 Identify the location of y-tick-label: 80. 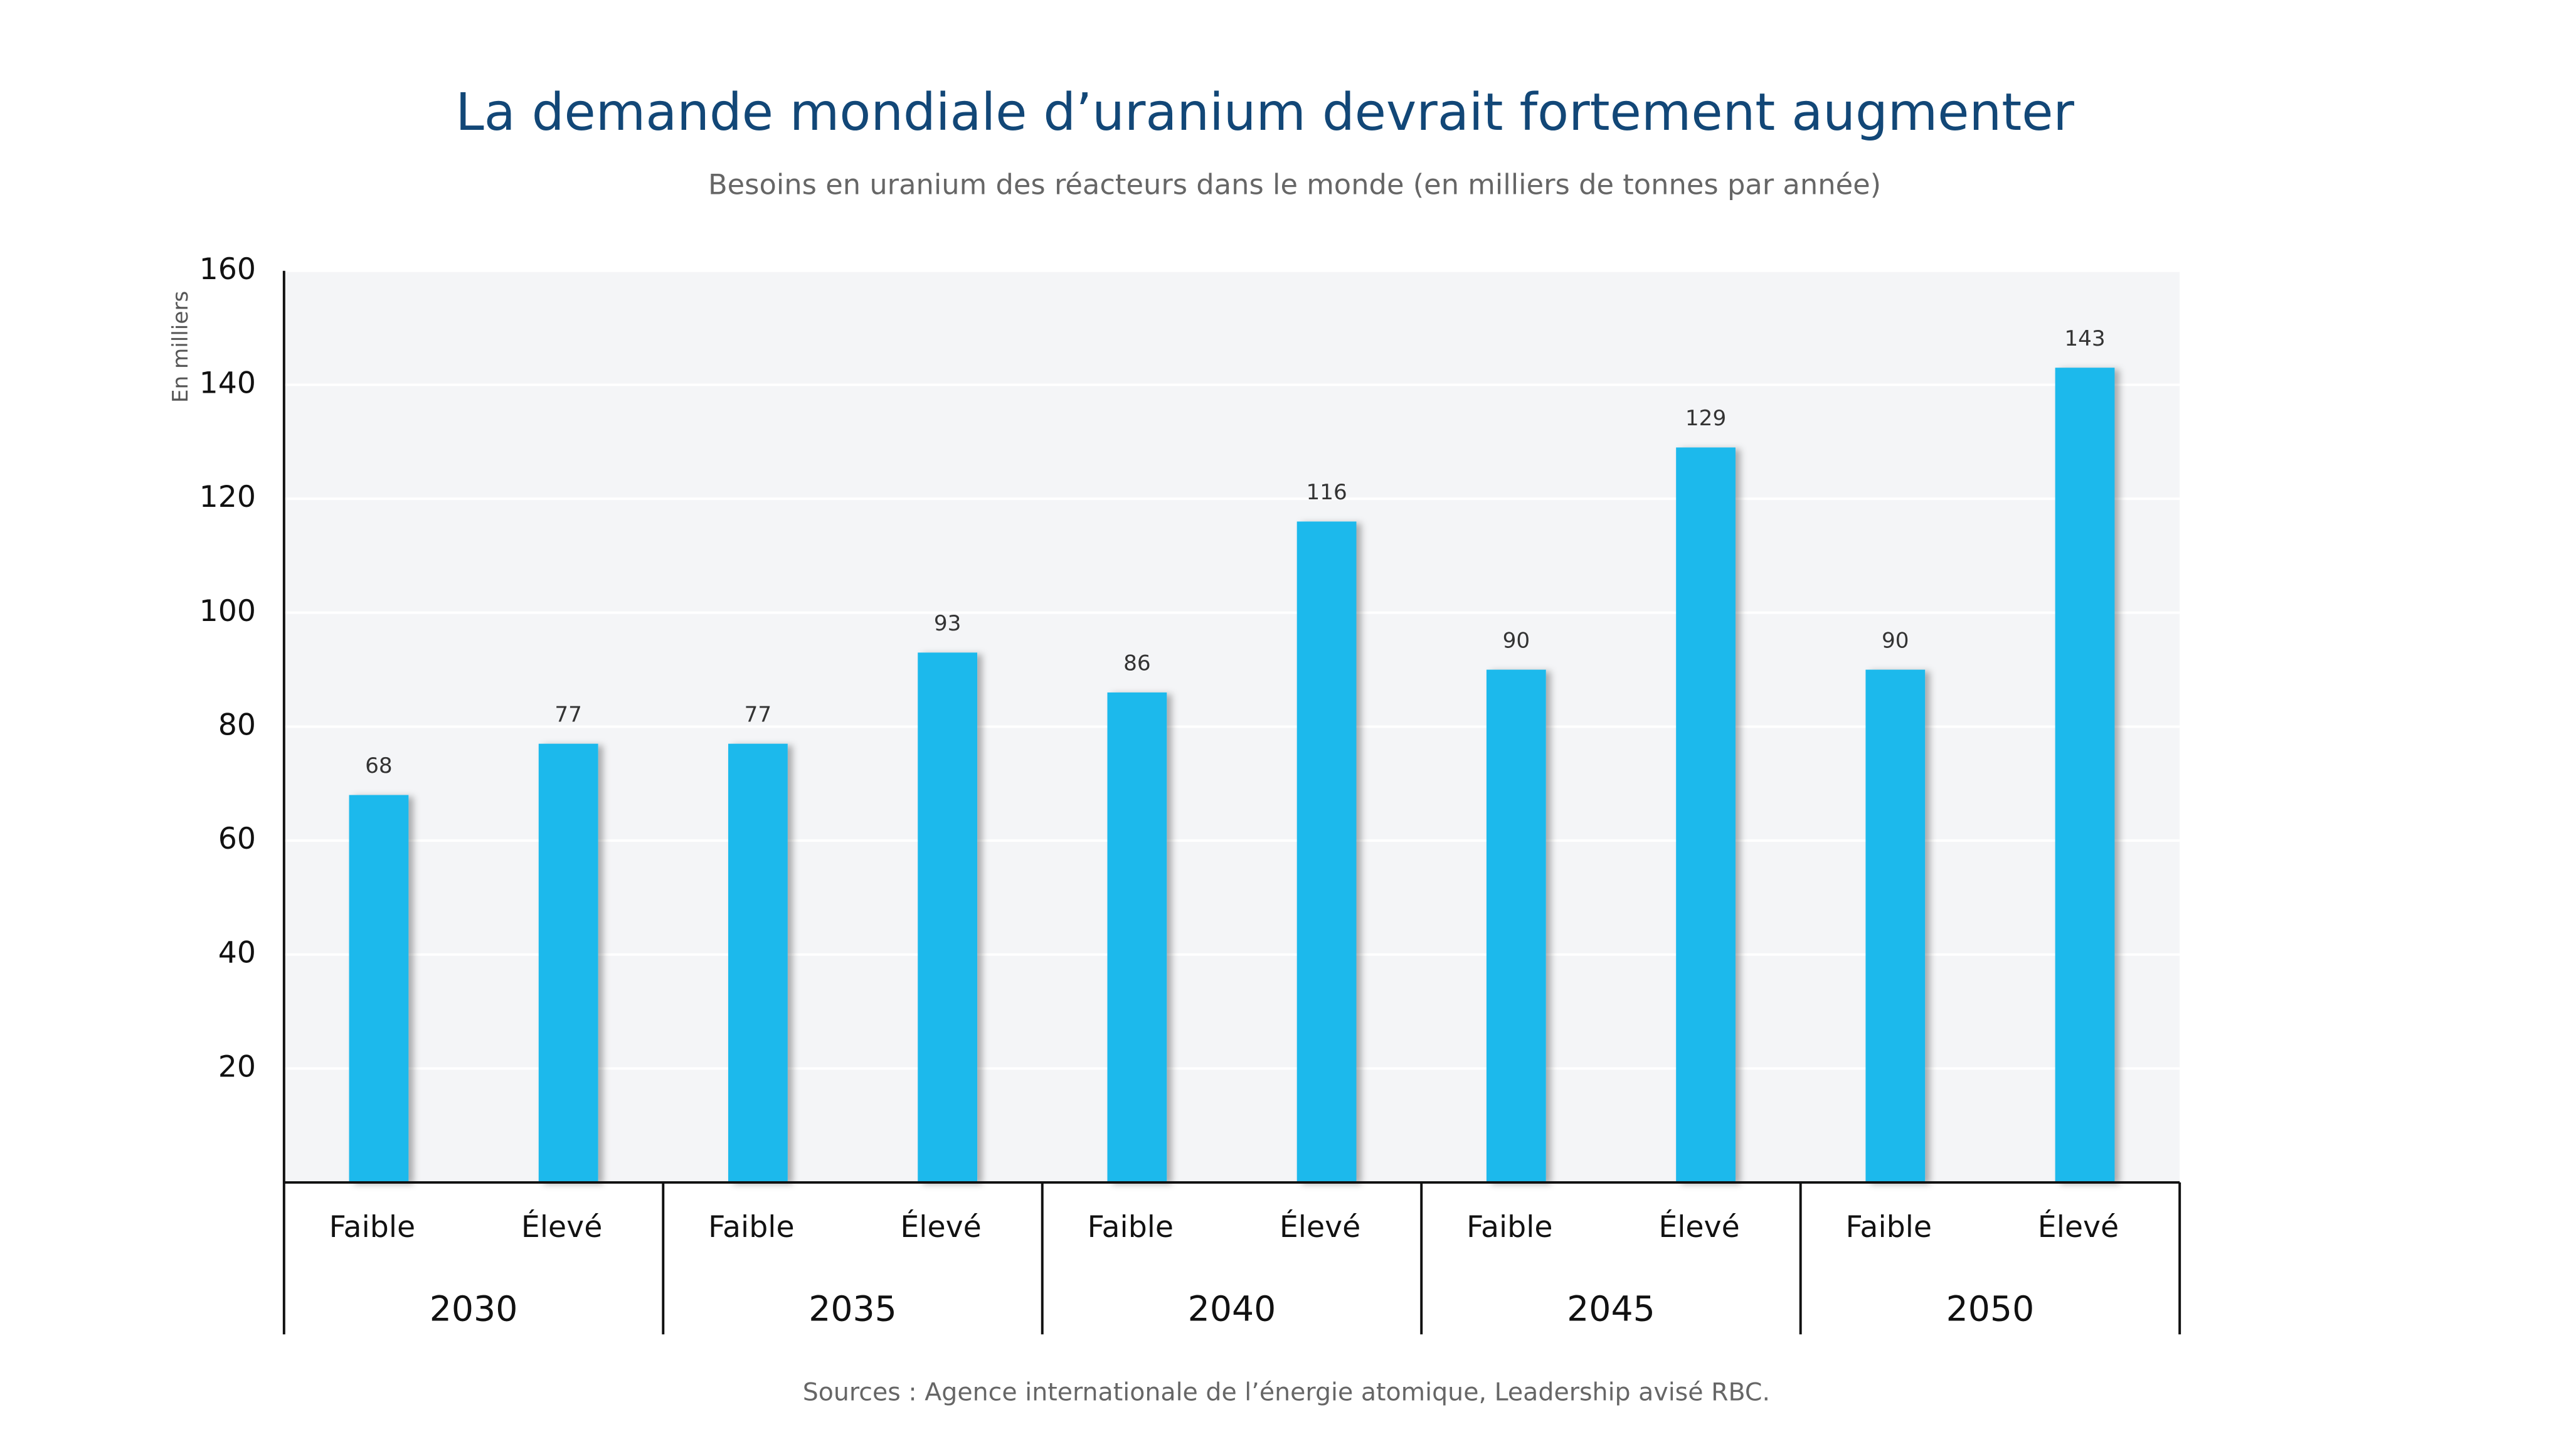
(237, 725).